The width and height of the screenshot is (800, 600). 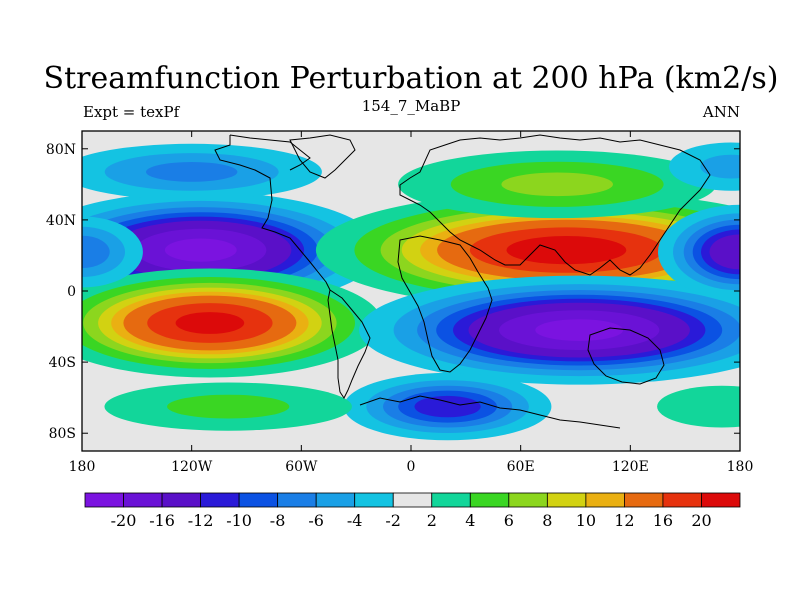 I want to click on y-tick-label: 80N, so click(x=61, y=150).